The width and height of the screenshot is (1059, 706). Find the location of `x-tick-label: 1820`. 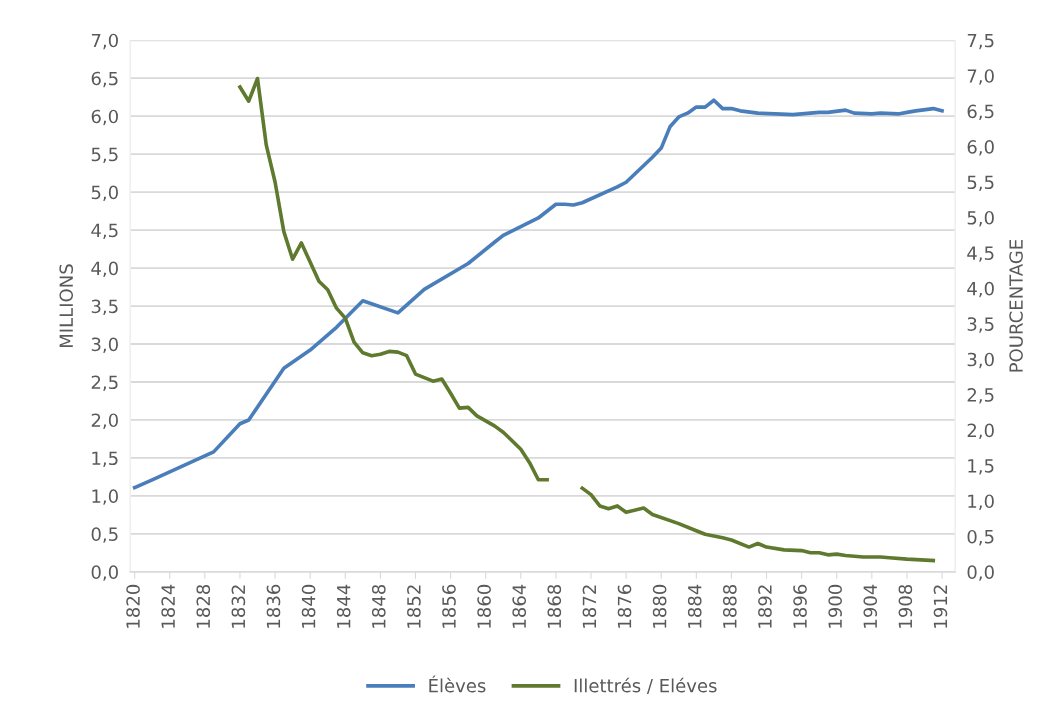

x-tick-label: 1820 is located at coordinates (133, 606).